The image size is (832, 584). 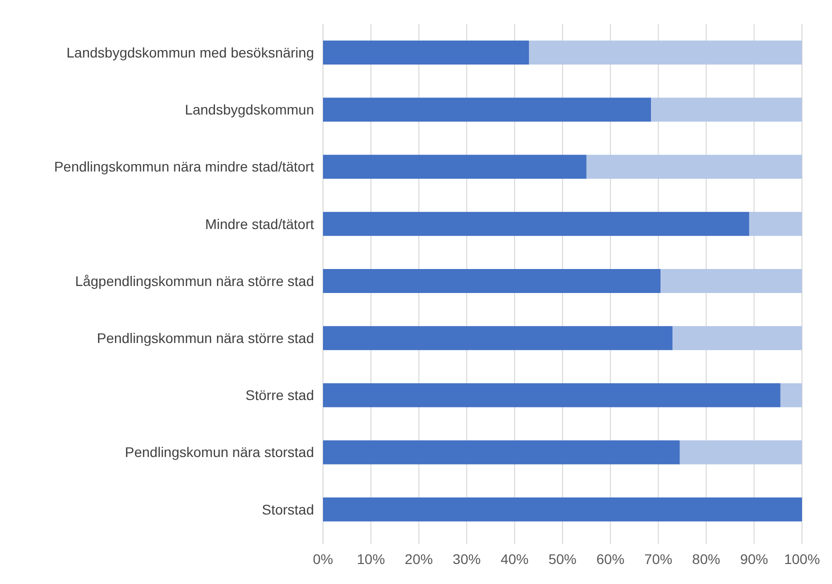 What do you see at coordinates (323, 559) in the screenshot?
I see `x-tick-label: 0%` at bounding box center [323, 559].